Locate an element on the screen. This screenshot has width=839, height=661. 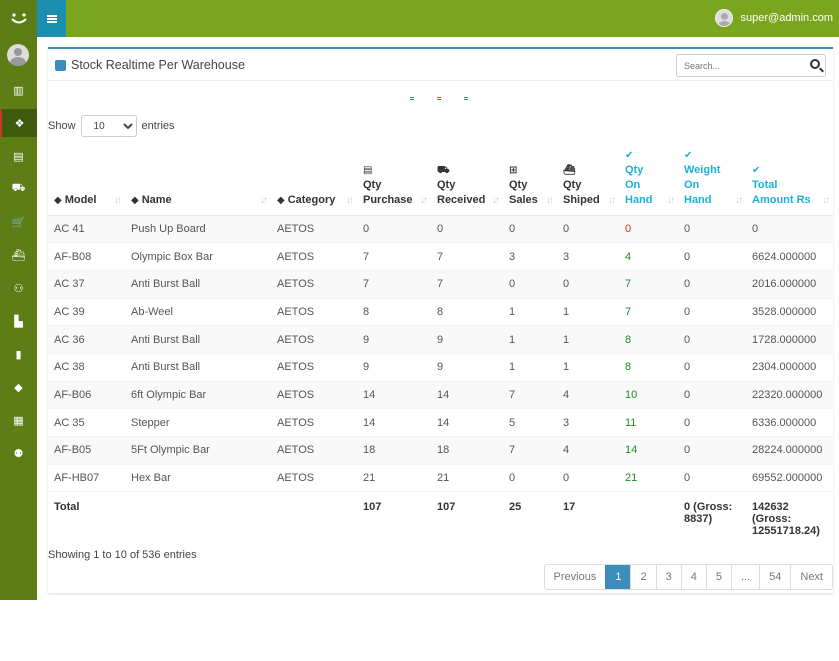
cell-qty-shiped: 0 is located at coordinates (588, 229).